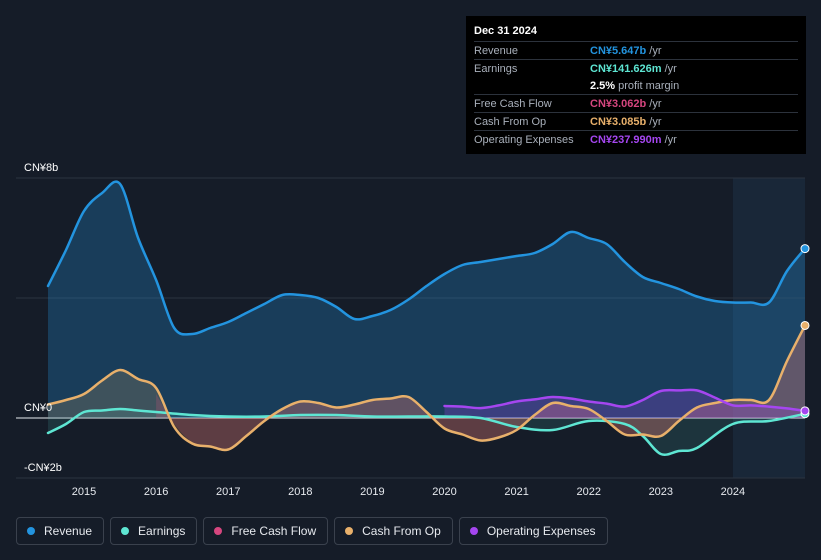  I want to click on x-tick-label: 2021, so click(516, 492).